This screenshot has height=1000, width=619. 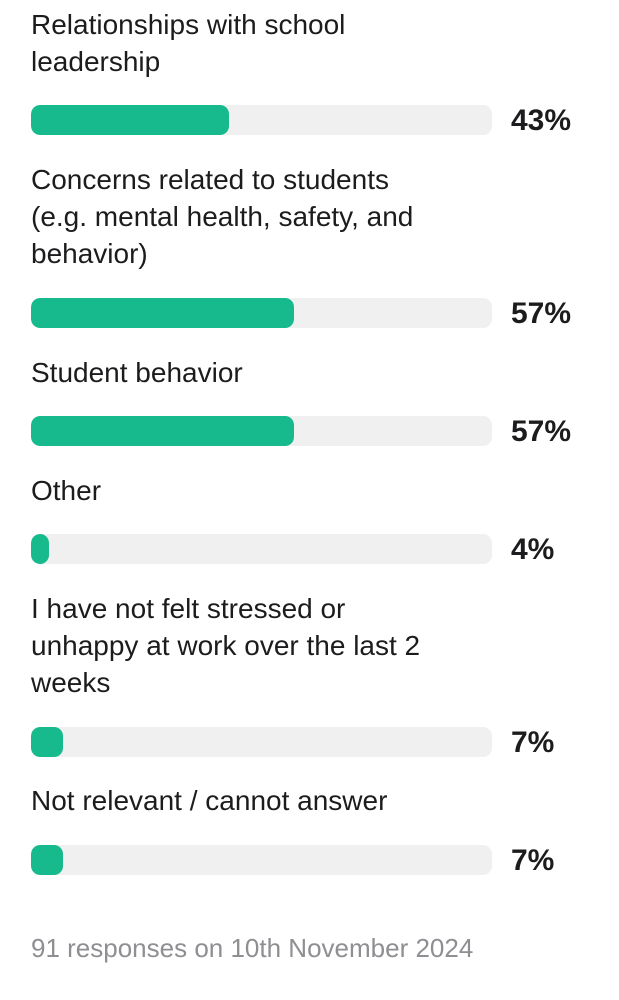 I want to click on option-percent-5: 7%, so click(x=533, y=860).